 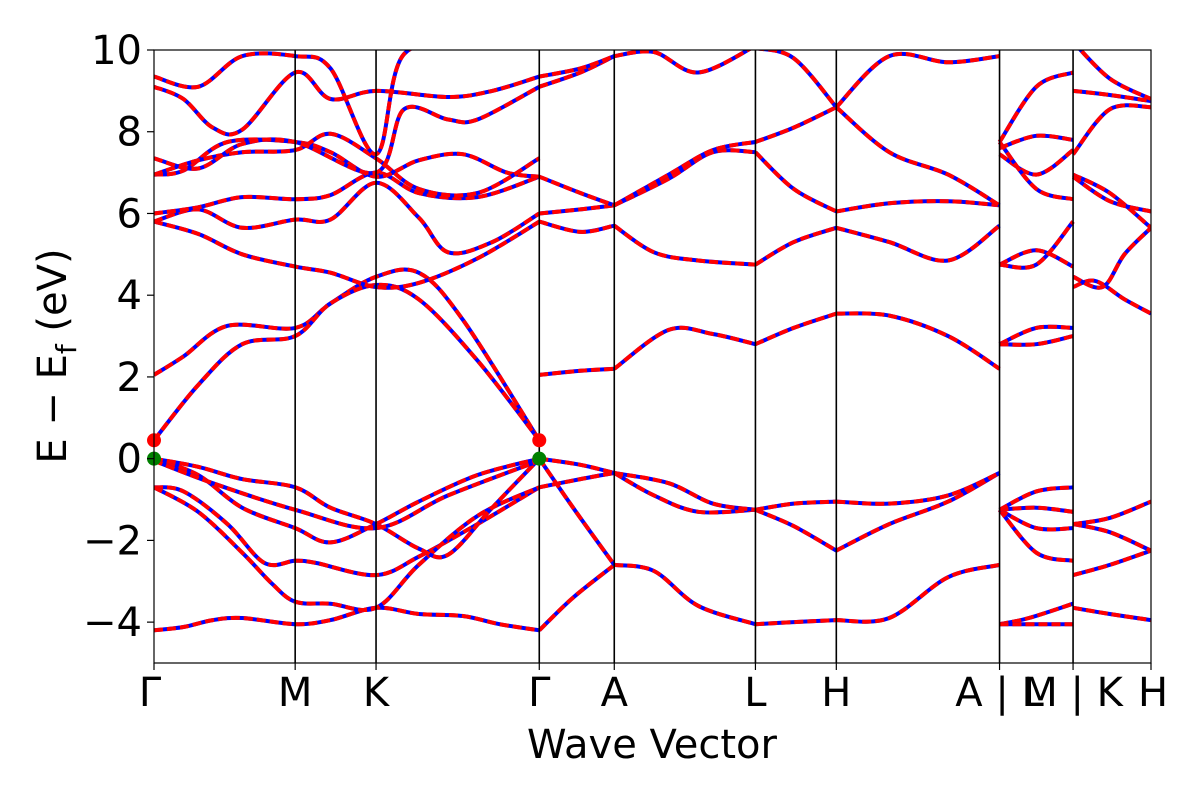 What do you see at coordinates (539, 440) in the screenshot?
I see `cbm-marker` at bounding box center [539, 440].